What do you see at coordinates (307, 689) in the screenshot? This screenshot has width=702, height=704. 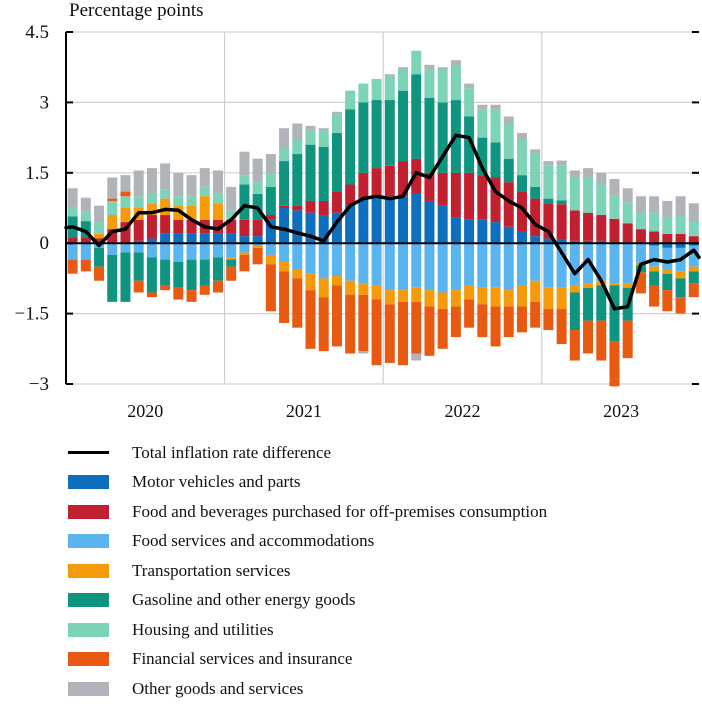 I see `legend-item: Other goods and services` at bounding box center [307, 689].